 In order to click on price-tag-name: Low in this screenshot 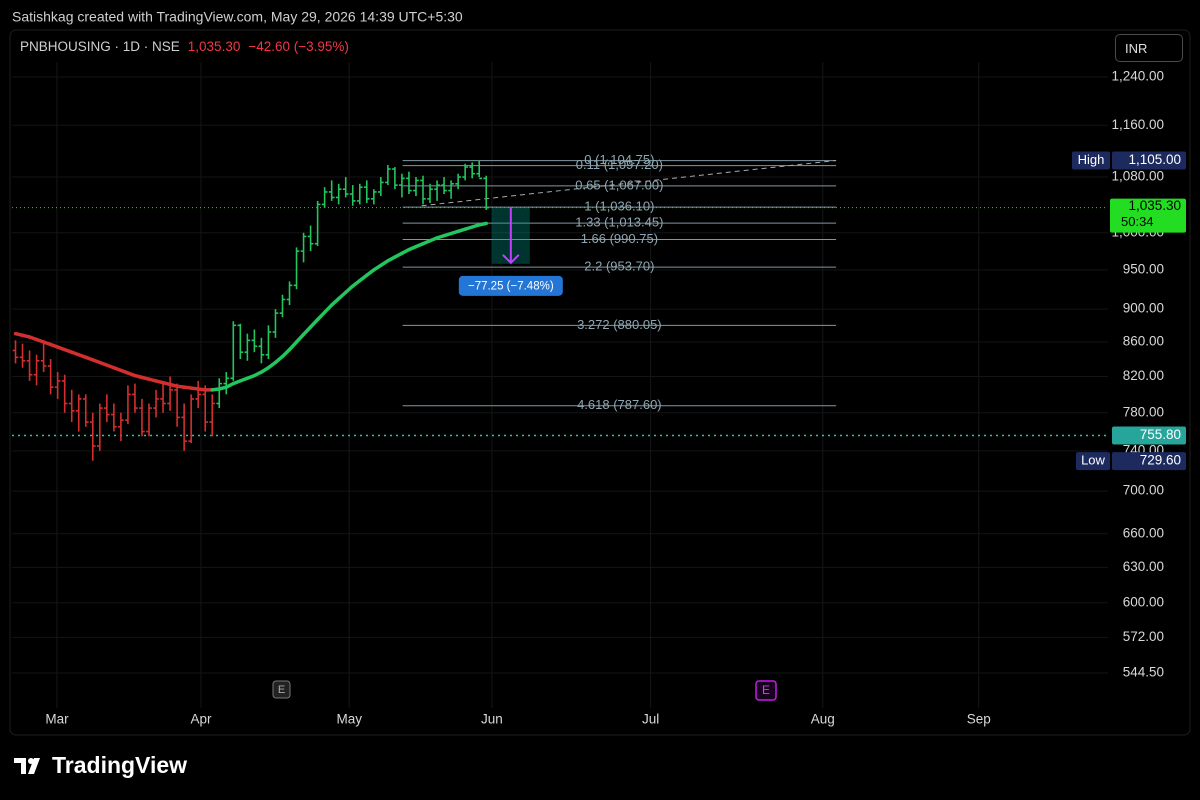, I will do `click(1093, 460)`.